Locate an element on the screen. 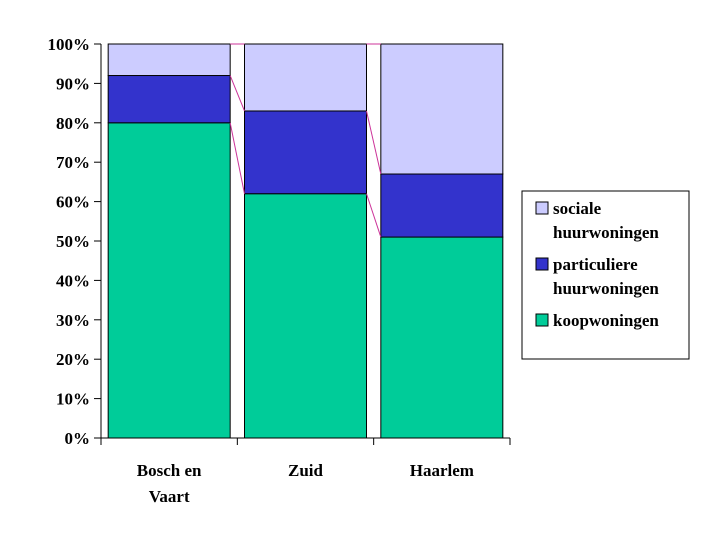  legend-label: sociale huurwoningen is located at coordinates (606, 220).